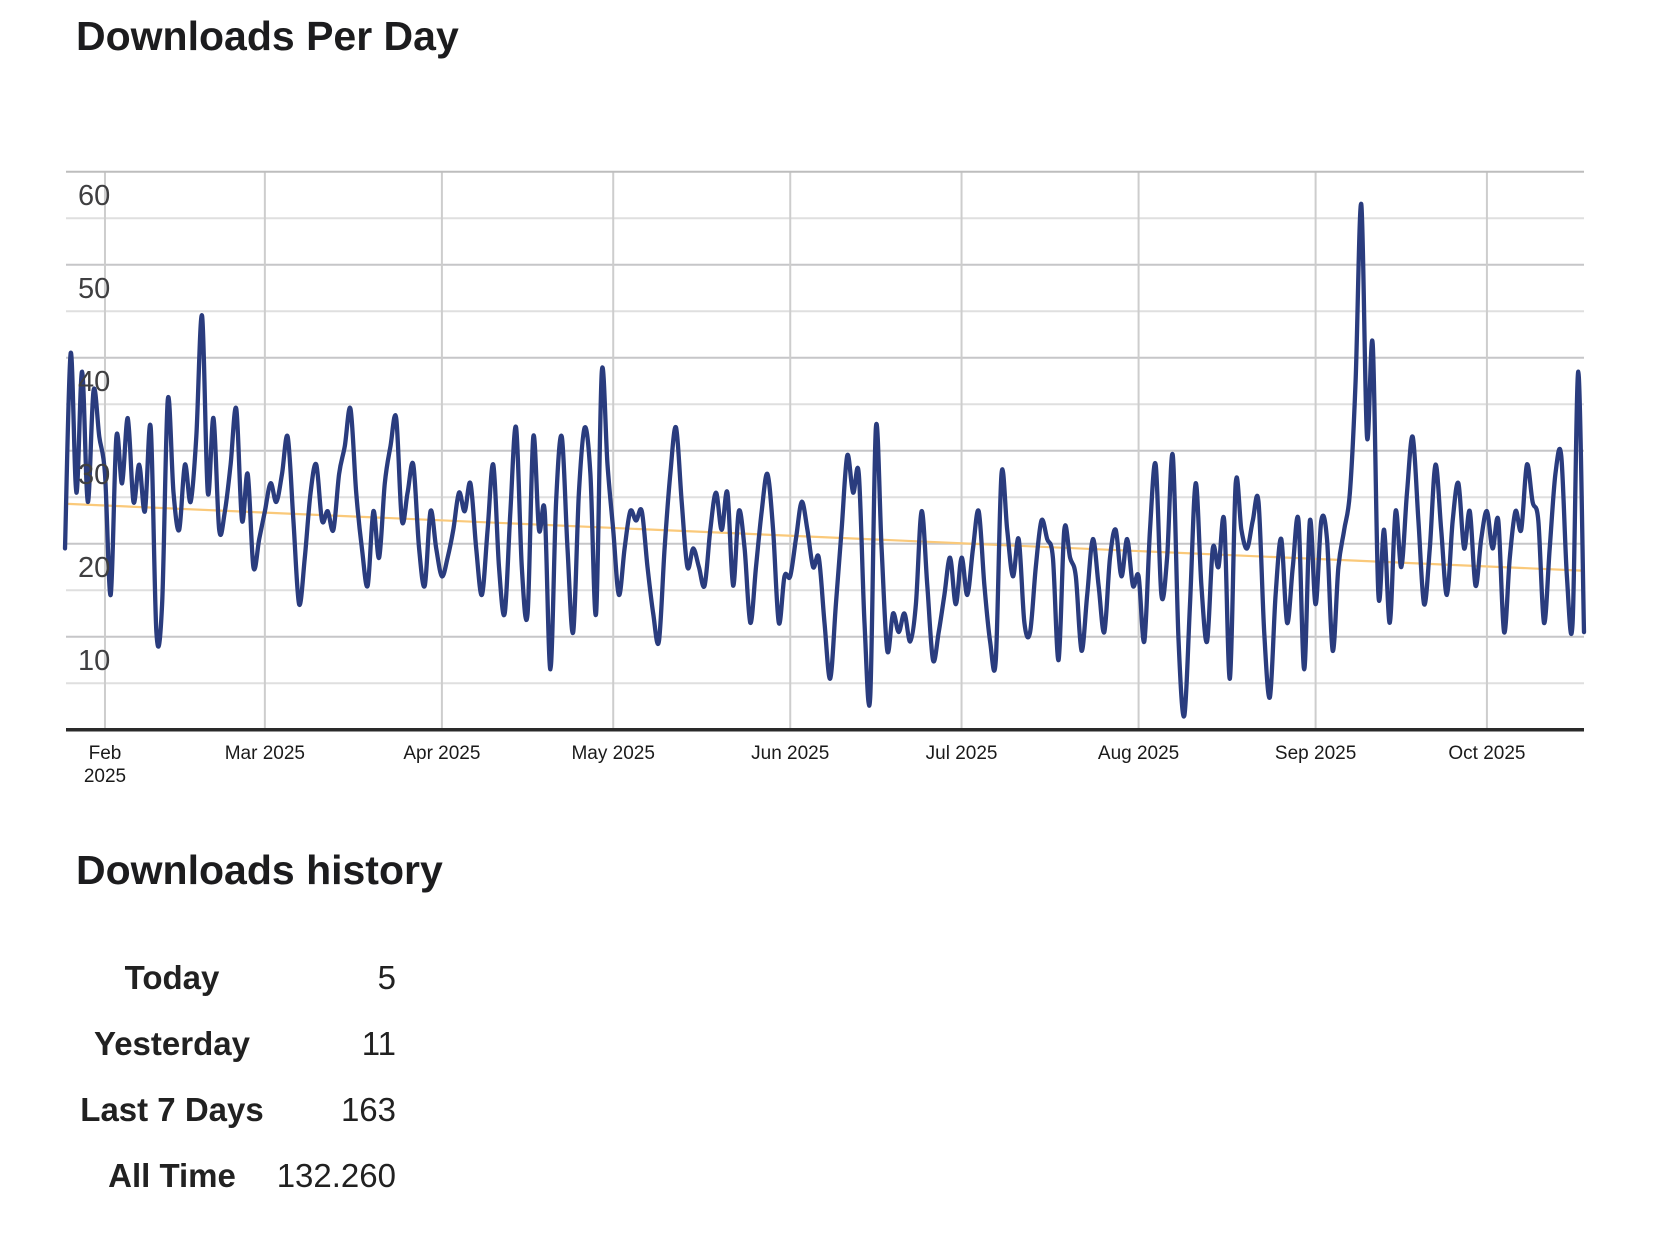 Image resolution: width=1660 pixels, height=1258 pixels. I want to click on y-axis-tick-label: 40, so click(94, 382).